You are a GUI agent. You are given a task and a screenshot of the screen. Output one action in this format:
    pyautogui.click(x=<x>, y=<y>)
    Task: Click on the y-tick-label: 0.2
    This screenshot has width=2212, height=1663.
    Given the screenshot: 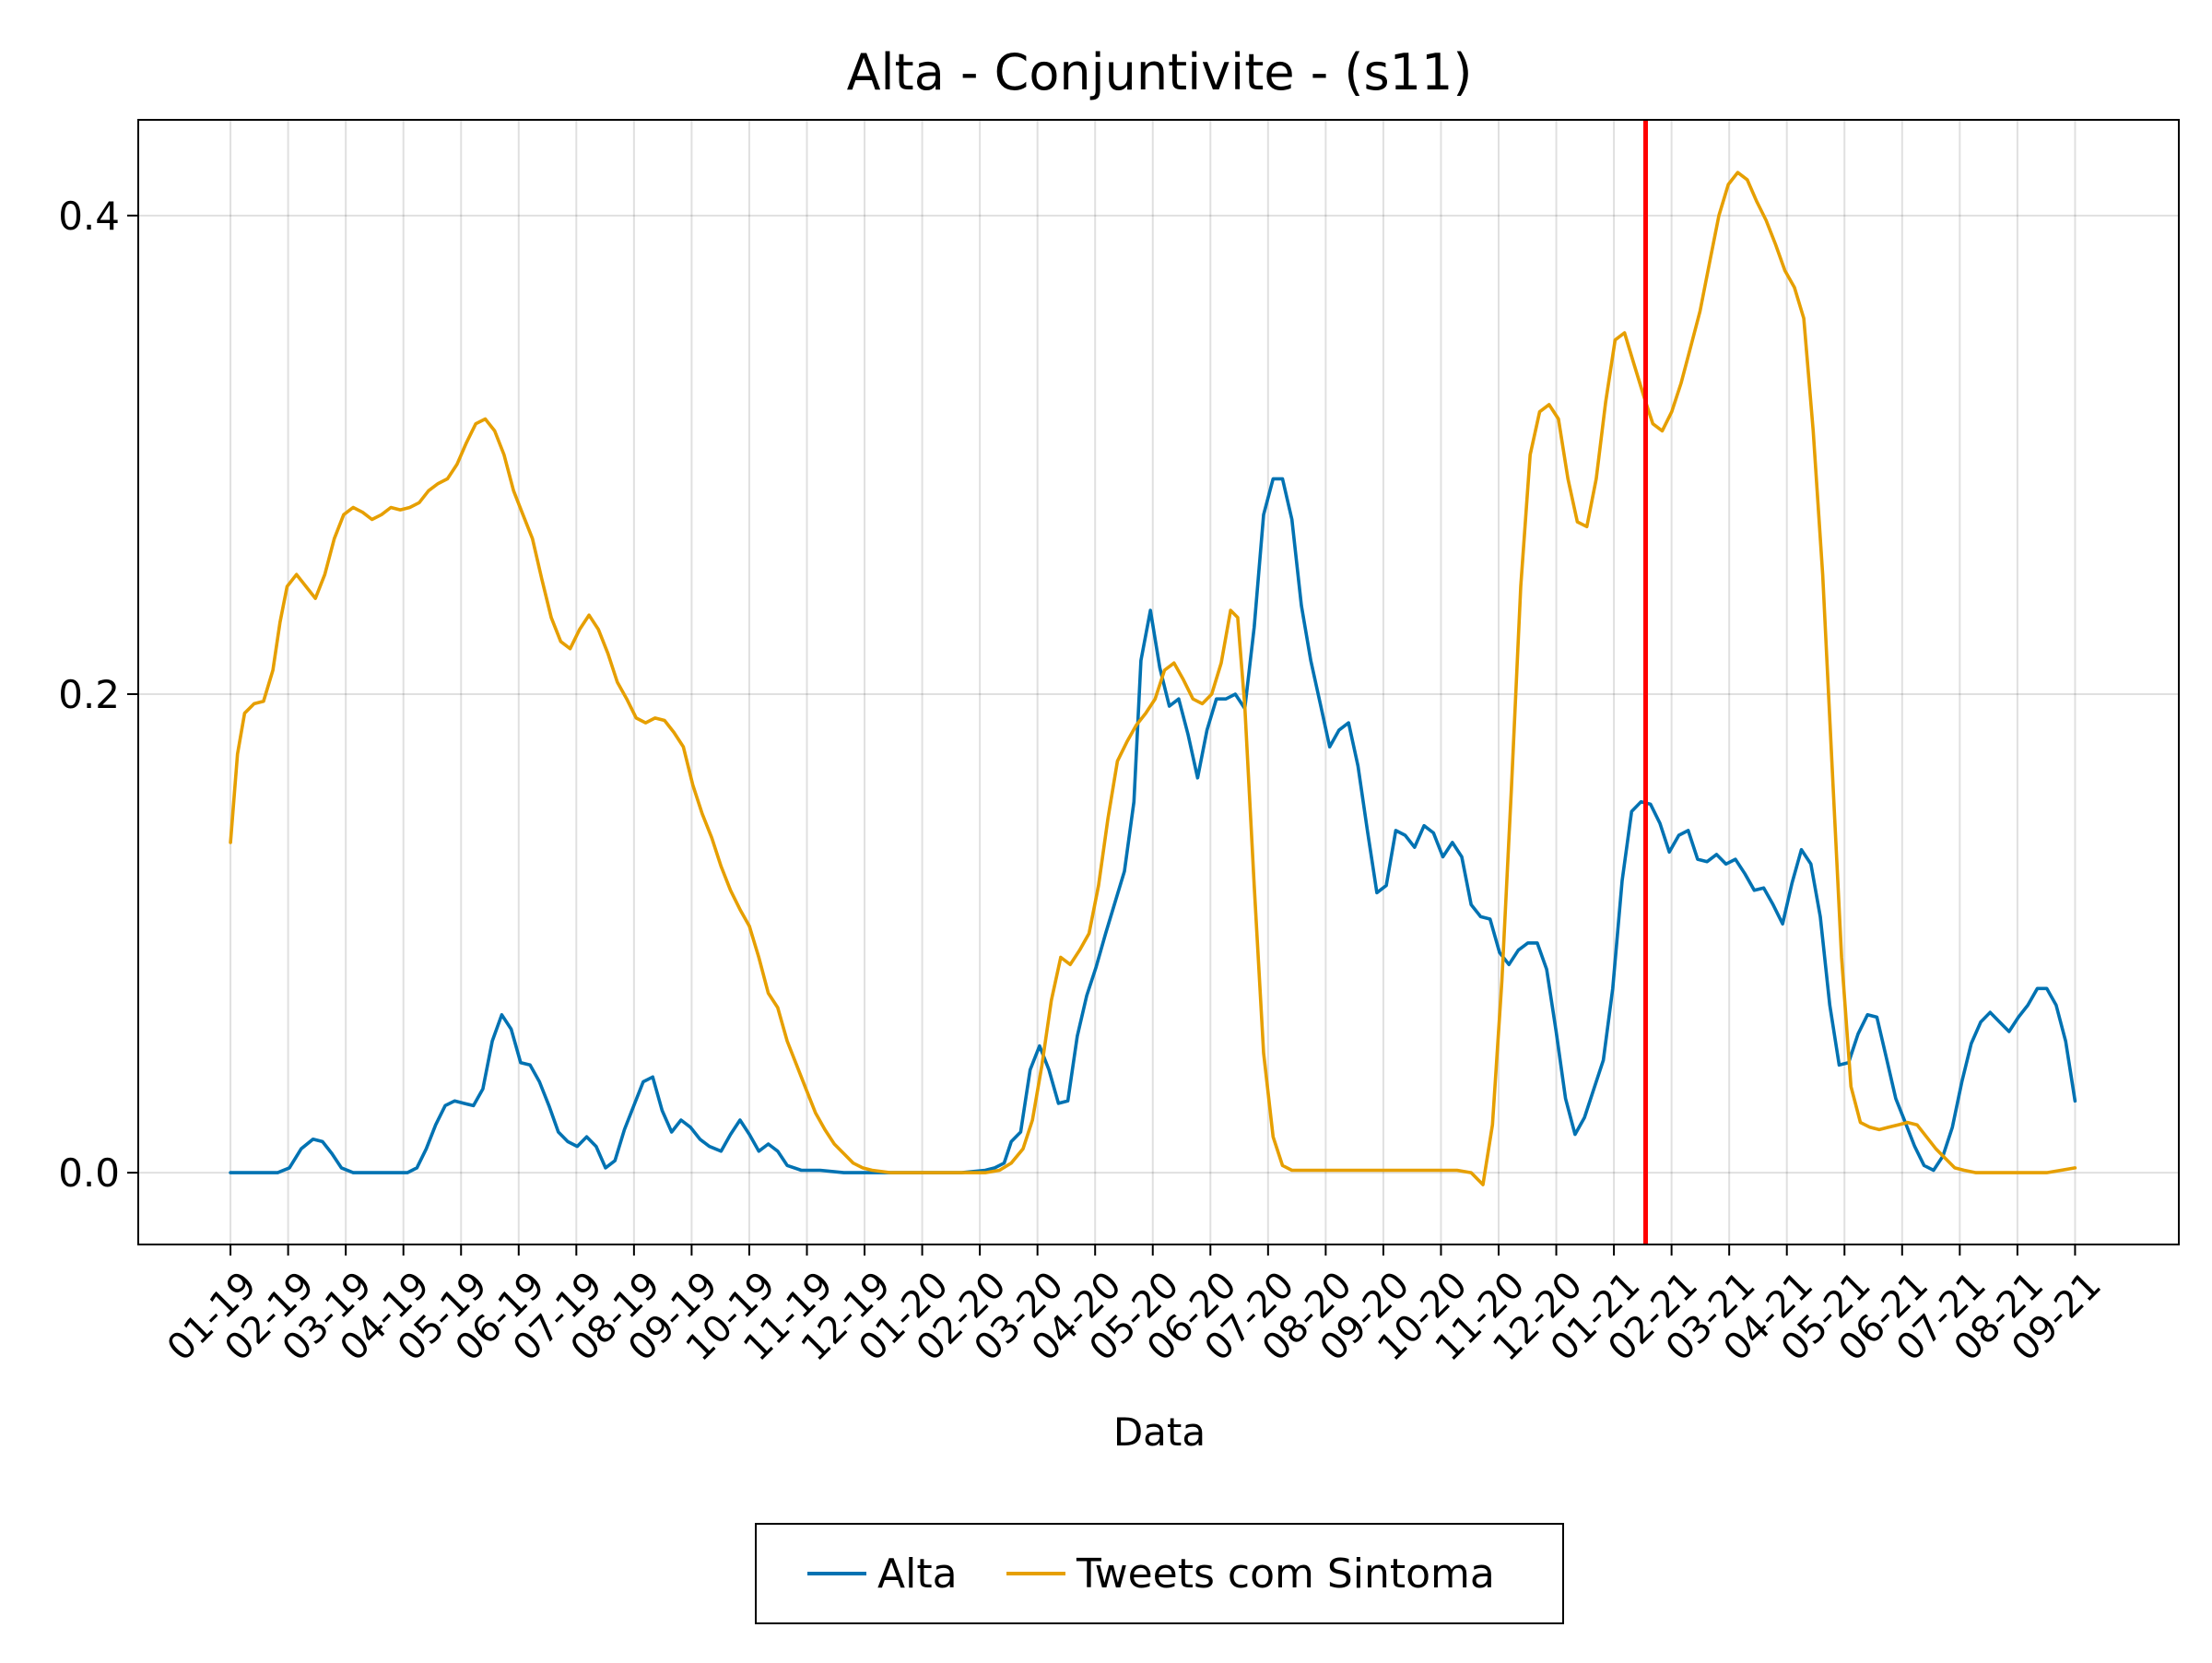 What is the action you would take?
    pyautogui.click(x=89, y=694)
    